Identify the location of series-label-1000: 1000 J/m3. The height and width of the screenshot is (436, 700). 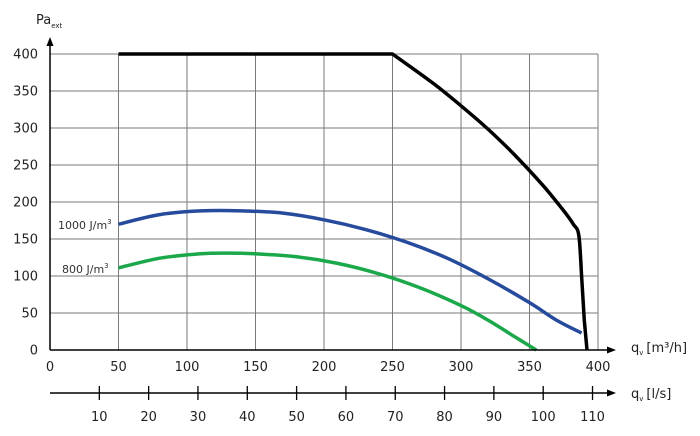
(85, 225).